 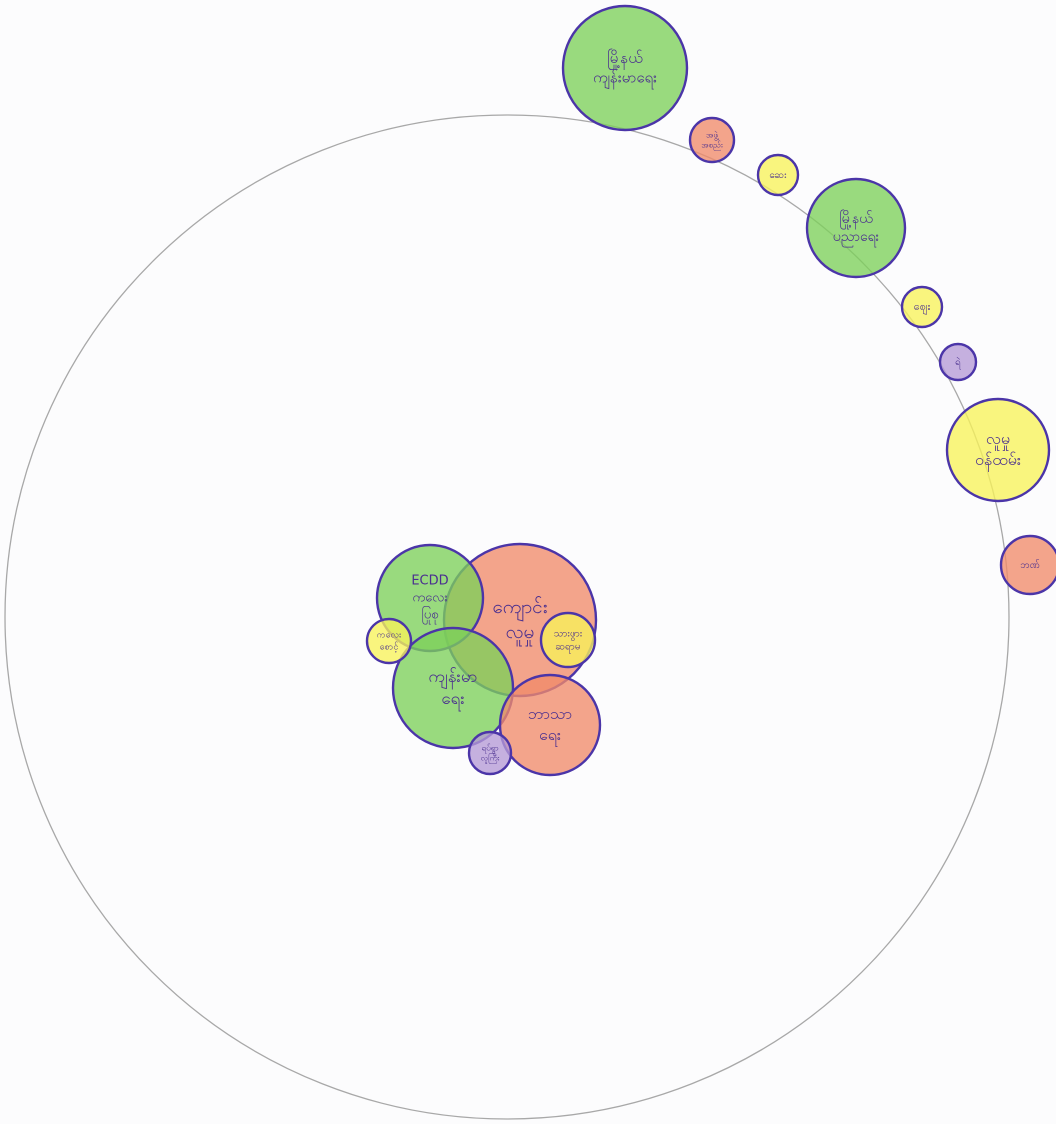 I want to click on bubble-label-police-0: ရဲ, so click(x=958, y=362).